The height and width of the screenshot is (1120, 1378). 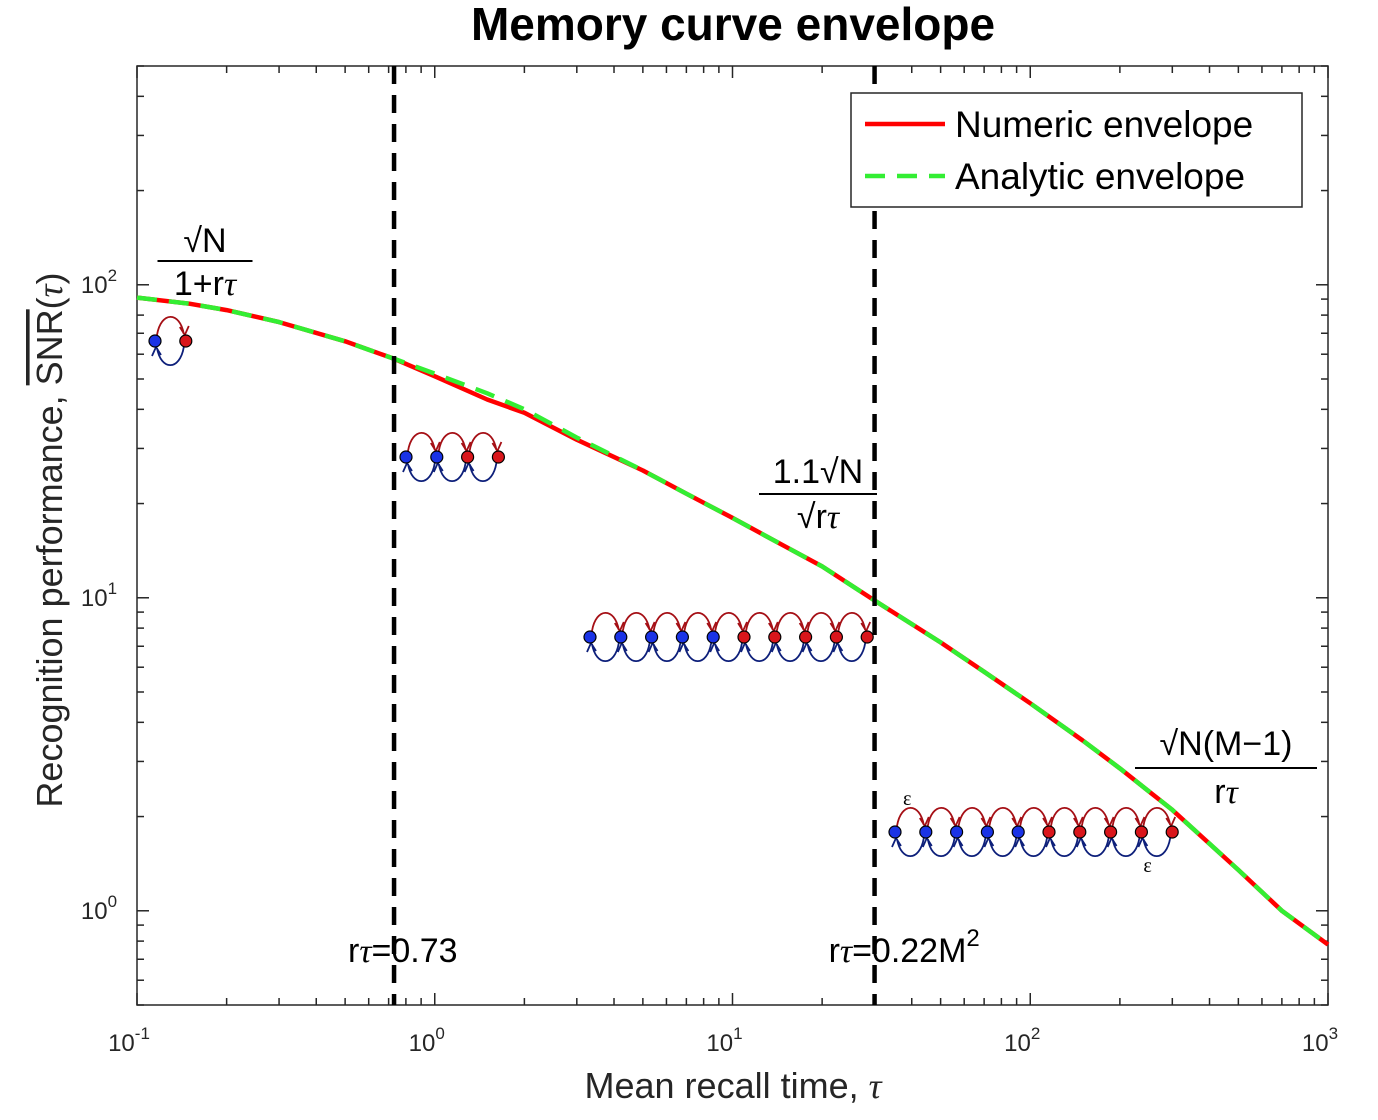 What do you see at coordinates (724, 1040) in the screenshot?
I see `x-tick-label: 10¹` at bounding box center [724, 1040].